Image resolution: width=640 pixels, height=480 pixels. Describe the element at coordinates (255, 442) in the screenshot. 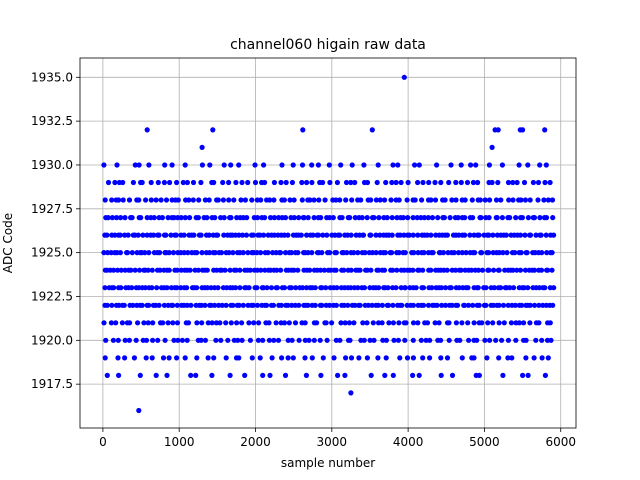

I see `x-tick-label: 2000` at that location.